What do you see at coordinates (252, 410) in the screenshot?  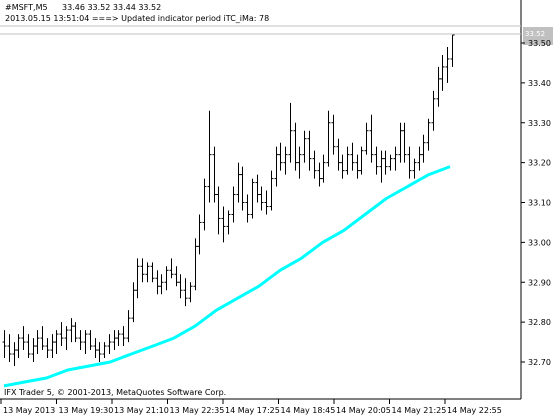 I see `time-tick-label: 14 May 17:25` at bounding box center [252, 410].